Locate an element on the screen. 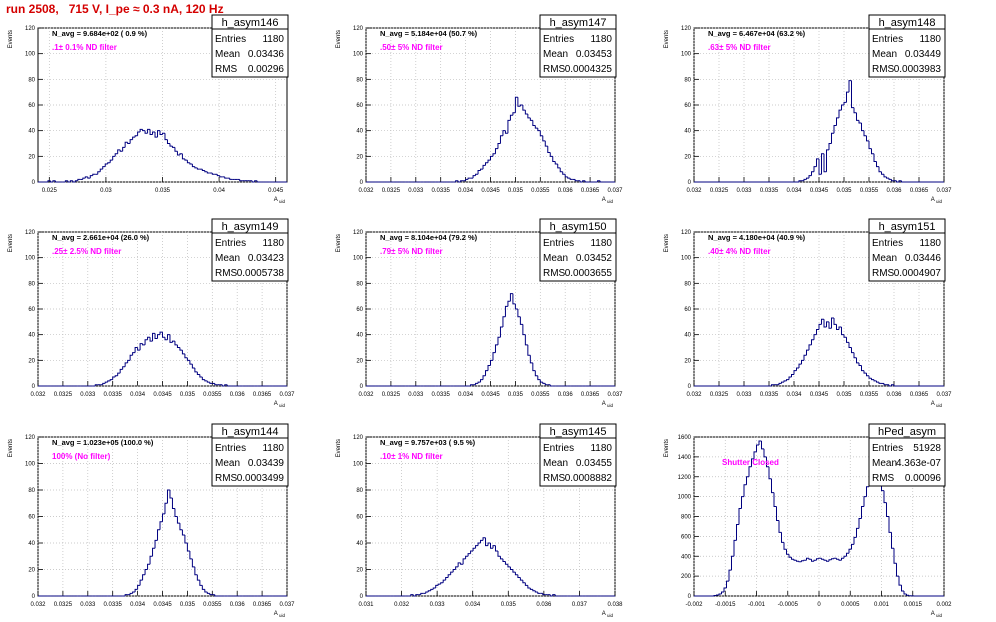 Image resolution: width=996 pixels, height=622 pixels. y-tick-label: 80 is located at coordinates (687, 284).